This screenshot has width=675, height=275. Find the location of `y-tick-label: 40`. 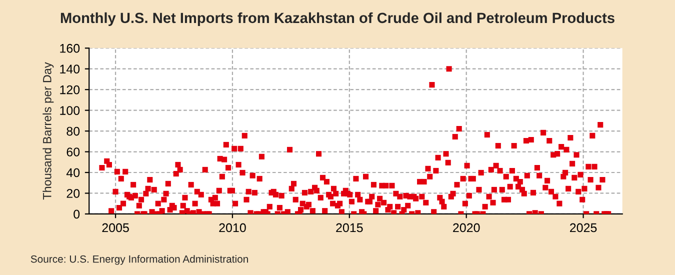

y-tick-label: 40 is located at coordinates (73, 173).